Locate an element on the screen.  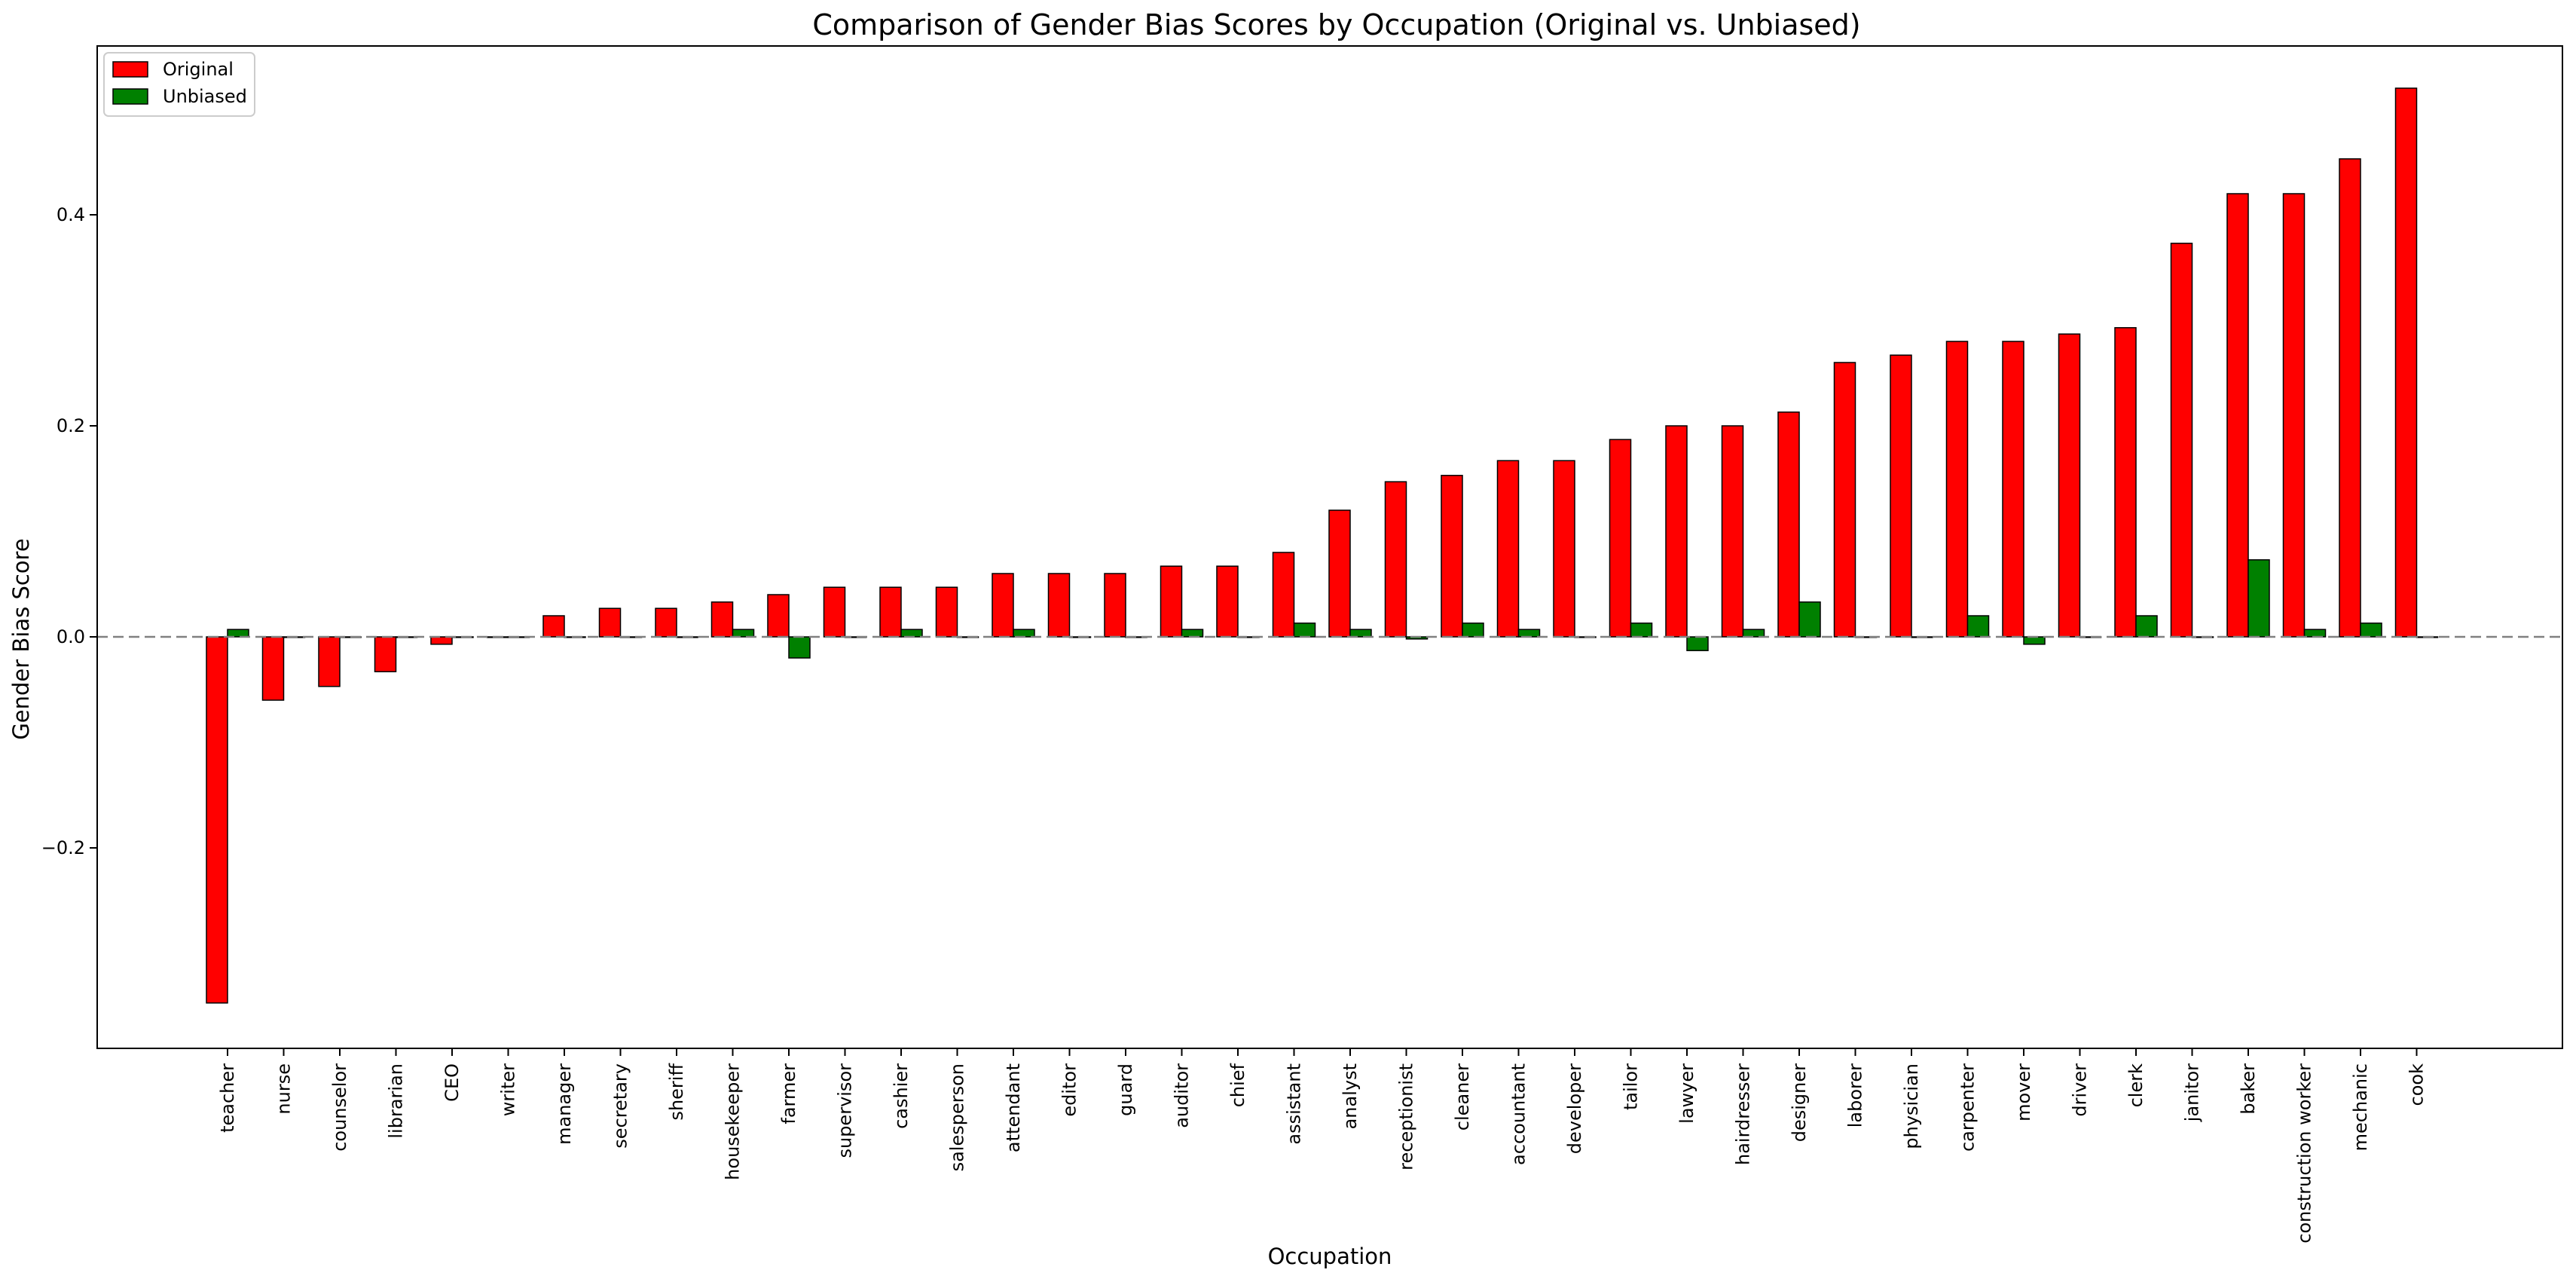
x-tick-label: cook is located at coordinates (2417, 1084).